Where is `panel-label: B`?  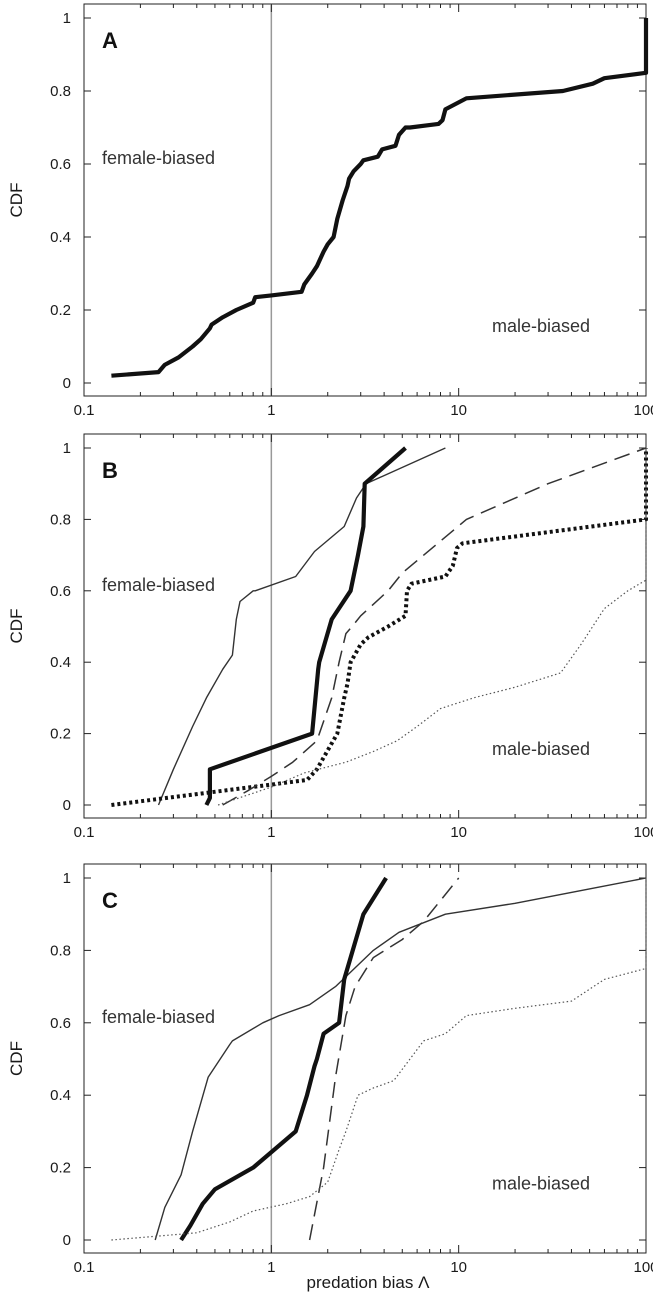 panel-label: B is located at coordinates (110, 470).